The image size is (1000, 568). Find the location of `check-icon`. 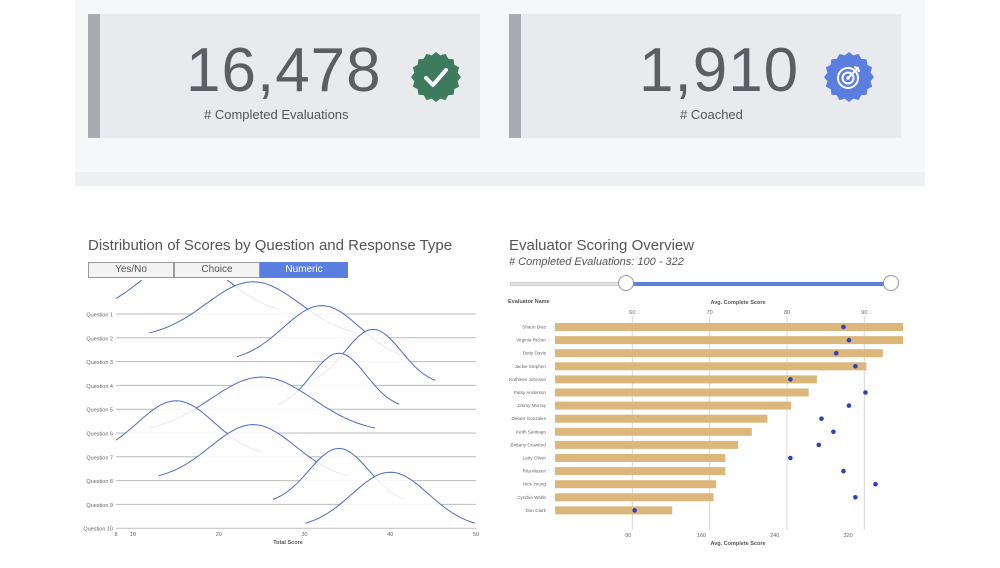

check-icon is located at coordinates (436, 77).